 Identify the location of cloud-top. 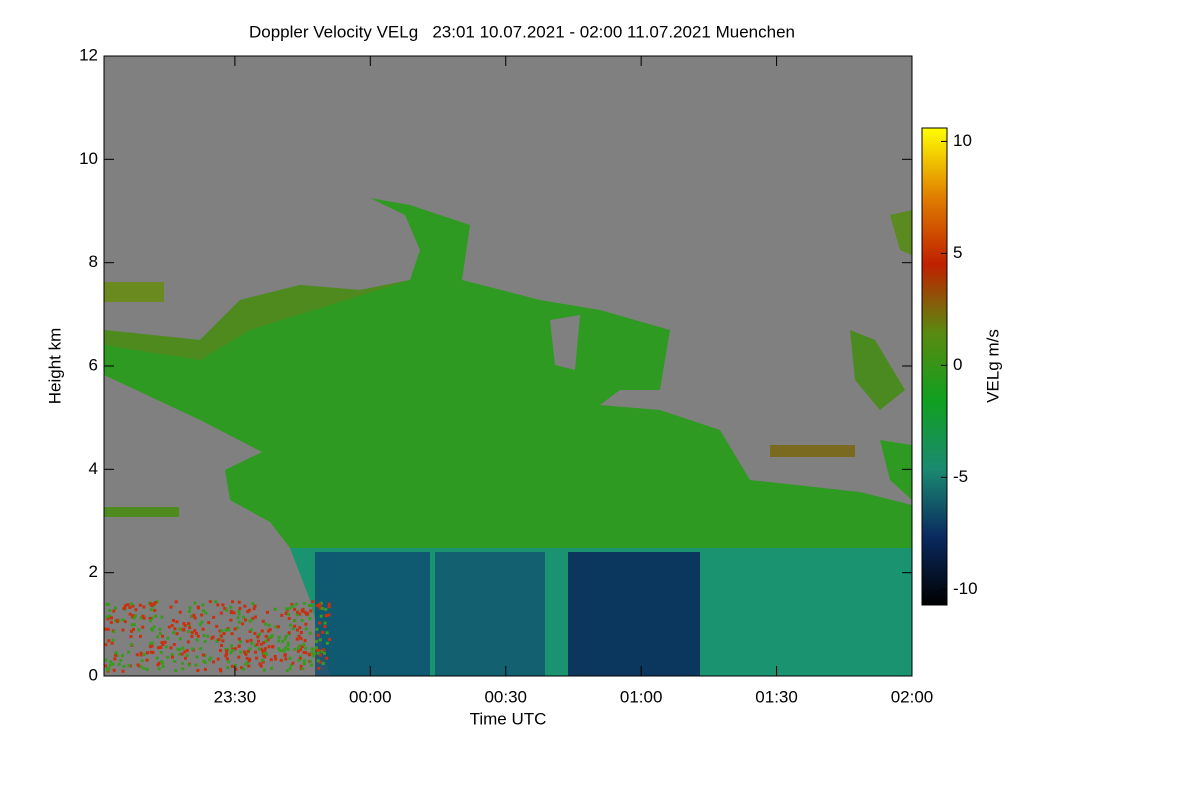
(257, 320).